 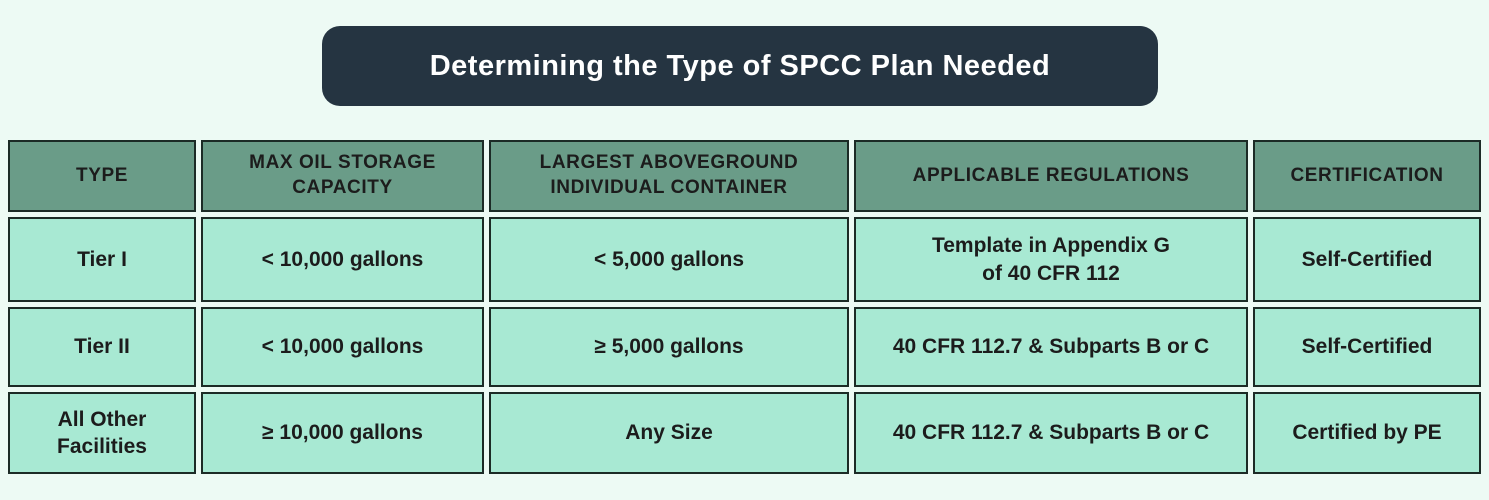 What do you see at coordinates (342, 176) in the screenshot?
I see `column-header-max-oil-storage-capacity: MAX OIL STORAGE CAPACITY` at bounding box center [342, 176].